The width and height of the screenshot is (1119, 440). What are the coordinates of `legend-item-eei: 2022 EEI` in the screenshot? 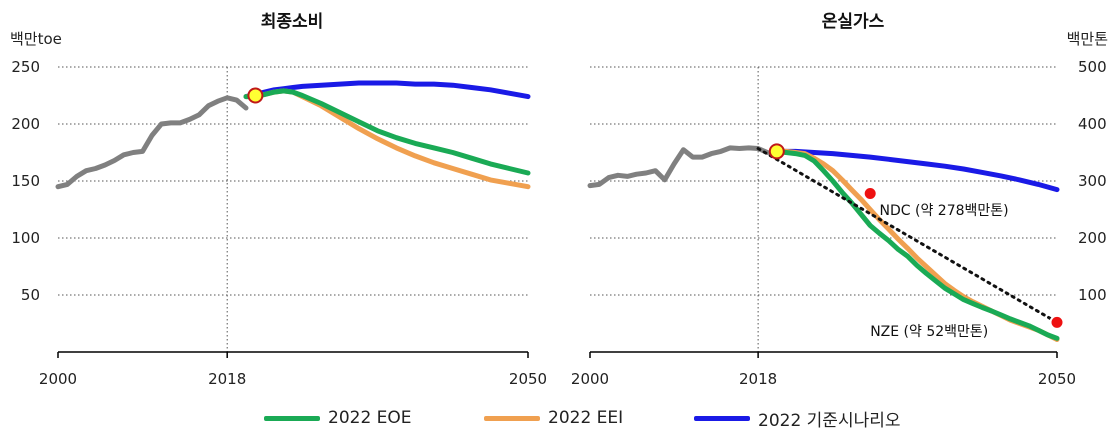 It's located at (553, 418).